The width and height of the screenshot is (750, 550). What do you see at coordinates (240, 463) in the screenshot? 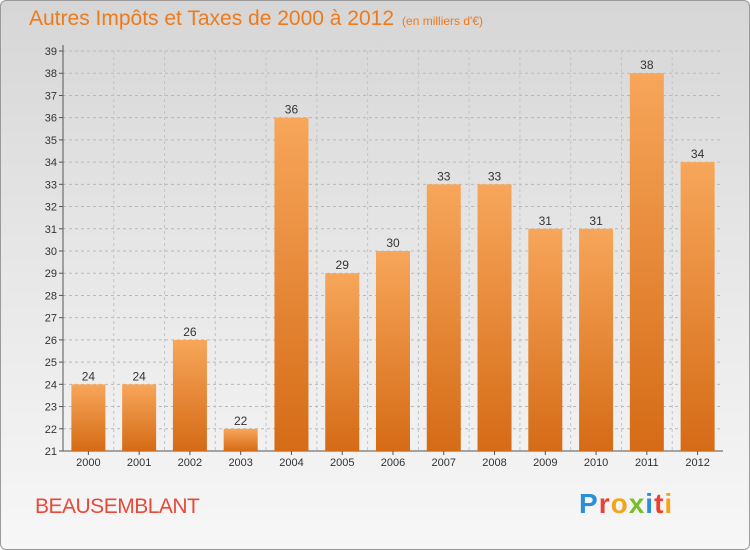
I see `x-tick-label: 2003` at bounding box center [240, 463].